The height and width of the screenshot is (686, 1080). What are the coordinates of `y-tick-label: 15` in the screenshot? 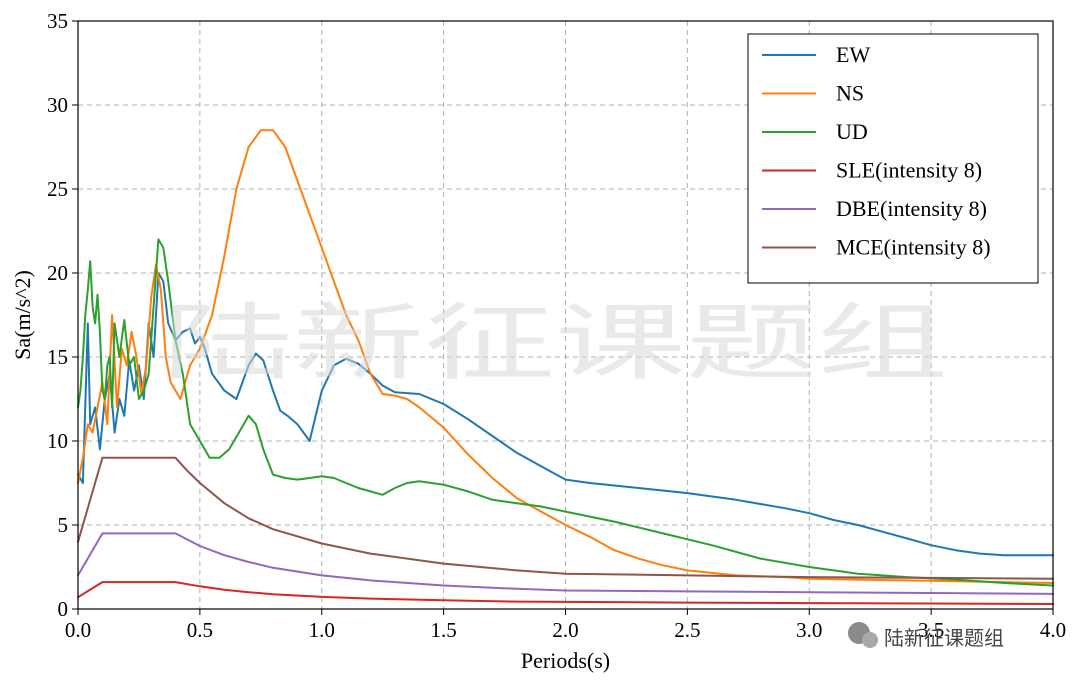 It's located at (57, 357).